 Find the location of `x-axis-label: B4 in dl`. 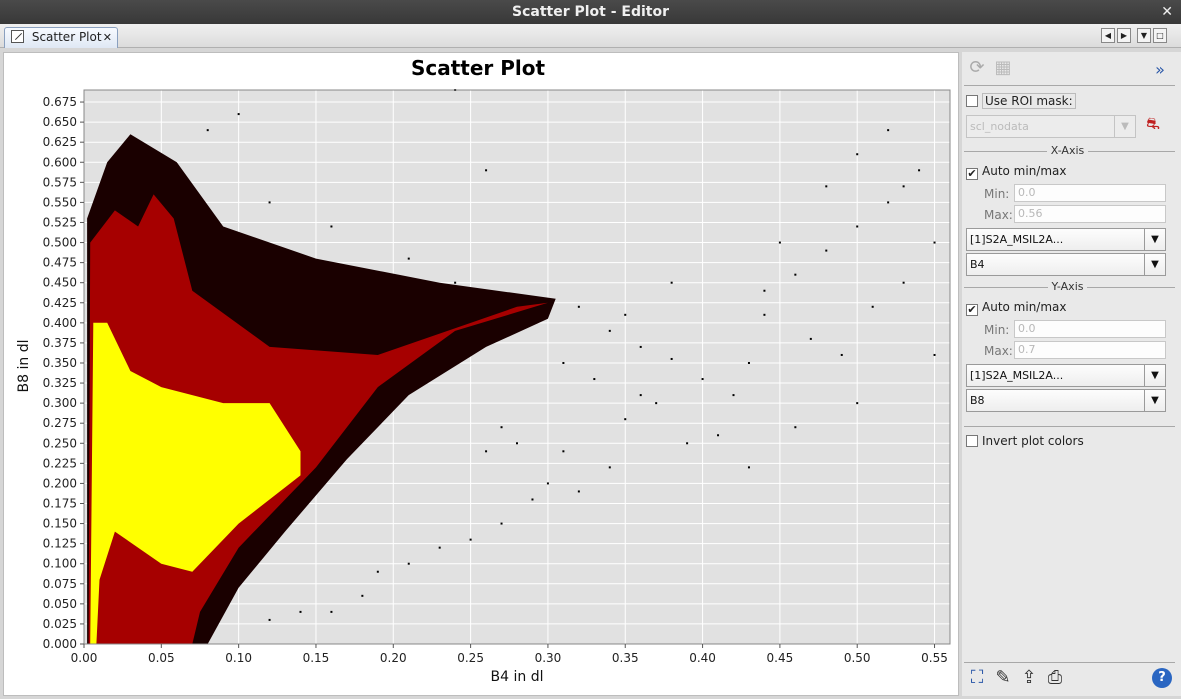

x-axis-label: B4 in dl is located at coordinates (517, 677).